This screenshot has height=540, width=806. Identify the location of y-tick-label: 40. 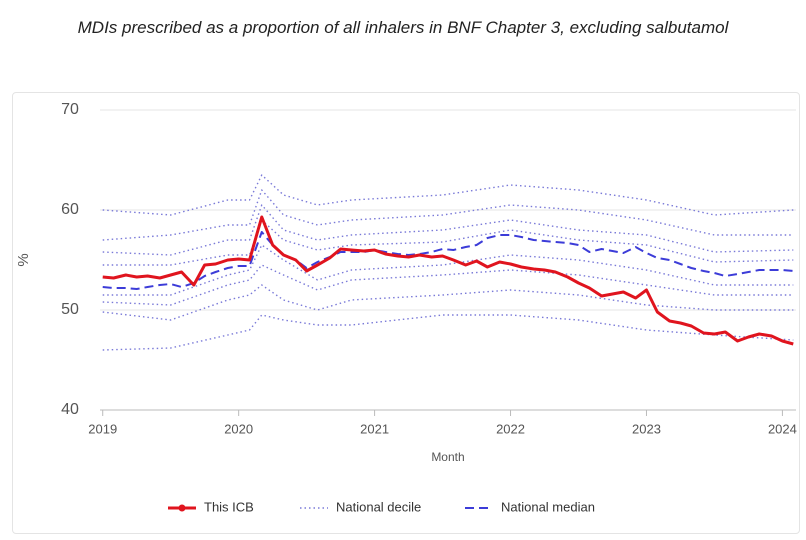
(70, 409).